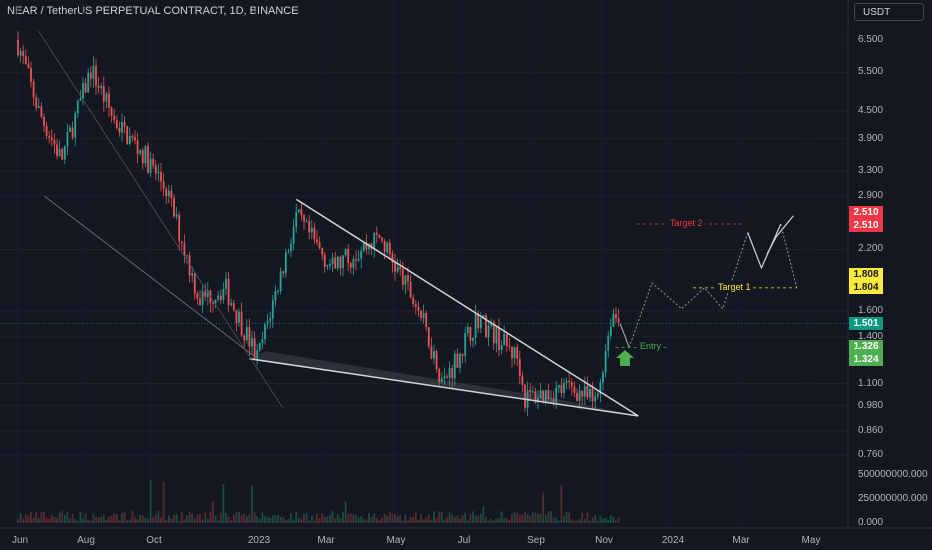 The image size is (932, 550). Describe the element at coordinates (871, 405) in the screenshot. I see `price-tick: 0.980` at that location.